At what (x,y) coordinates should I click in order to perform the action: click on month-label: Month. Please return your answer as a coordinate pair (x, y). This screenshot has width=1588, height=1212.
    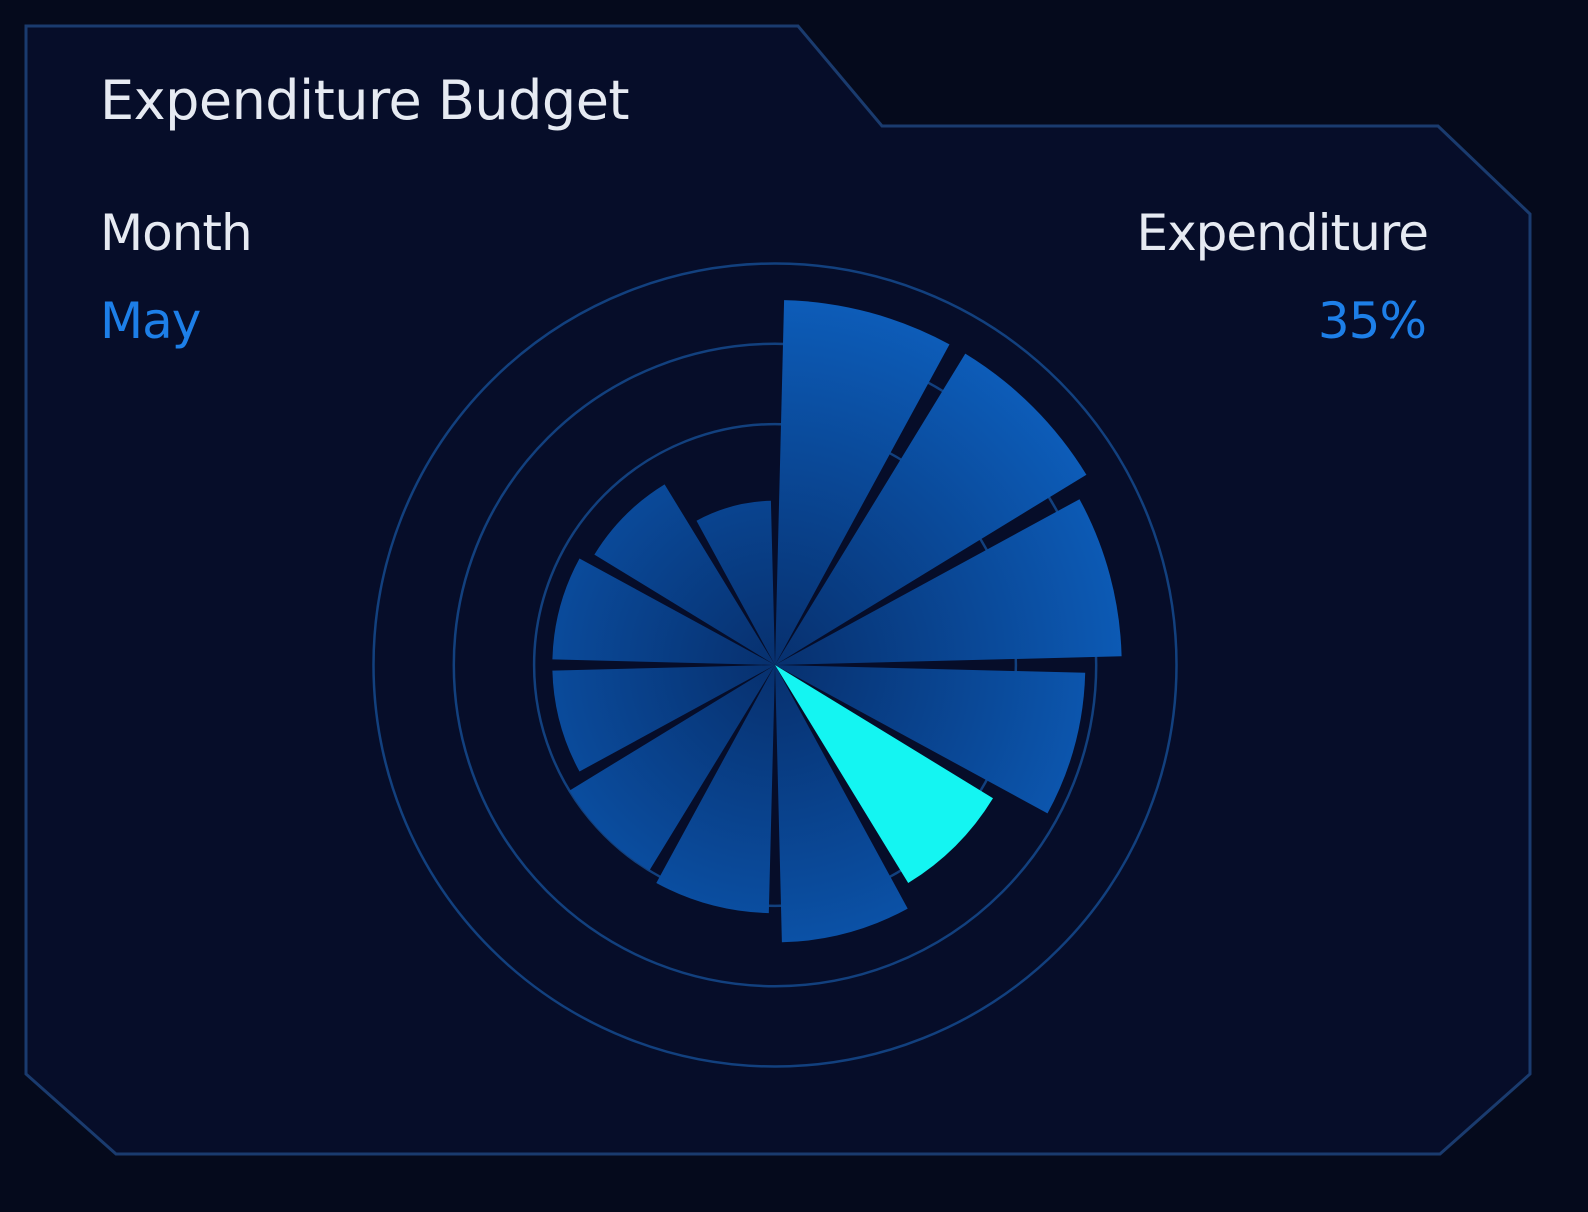
    Looking at the image, I should click on (176, 233).